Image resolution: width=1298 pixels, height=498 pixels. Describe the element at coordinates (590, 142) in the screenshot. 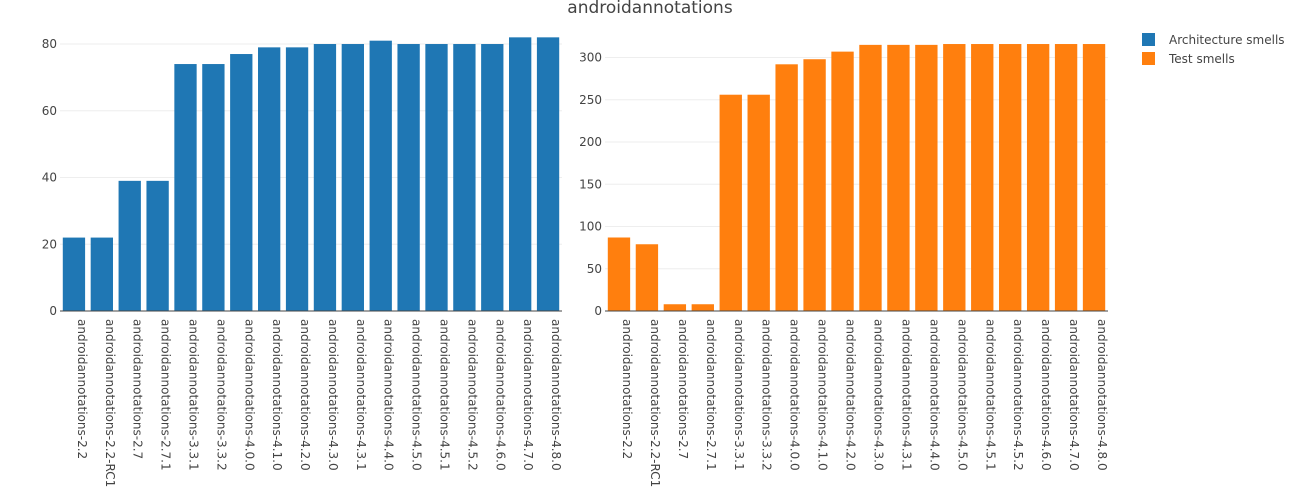

I see `y-tick-label: 200` at that location.